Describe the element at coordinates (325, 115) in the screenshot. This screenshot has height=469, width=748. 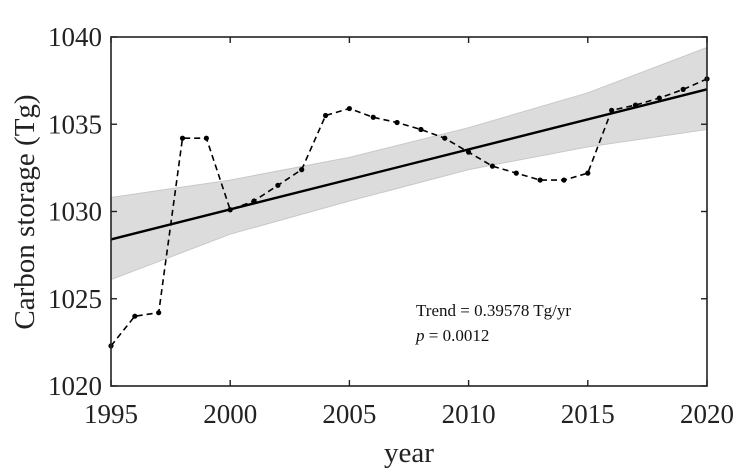
I see `data-point-2004` at that location.